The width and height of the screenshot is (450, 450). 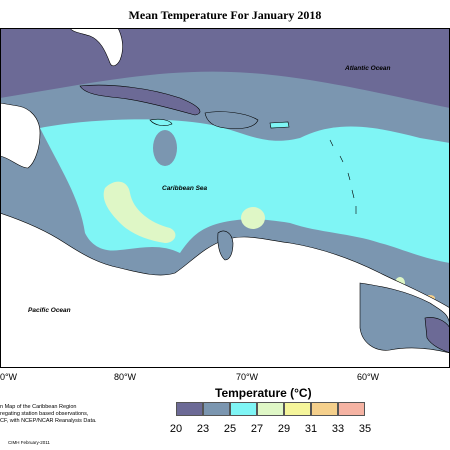 I want to click on legend-tick-31: 31, so click(x=311, y=429).